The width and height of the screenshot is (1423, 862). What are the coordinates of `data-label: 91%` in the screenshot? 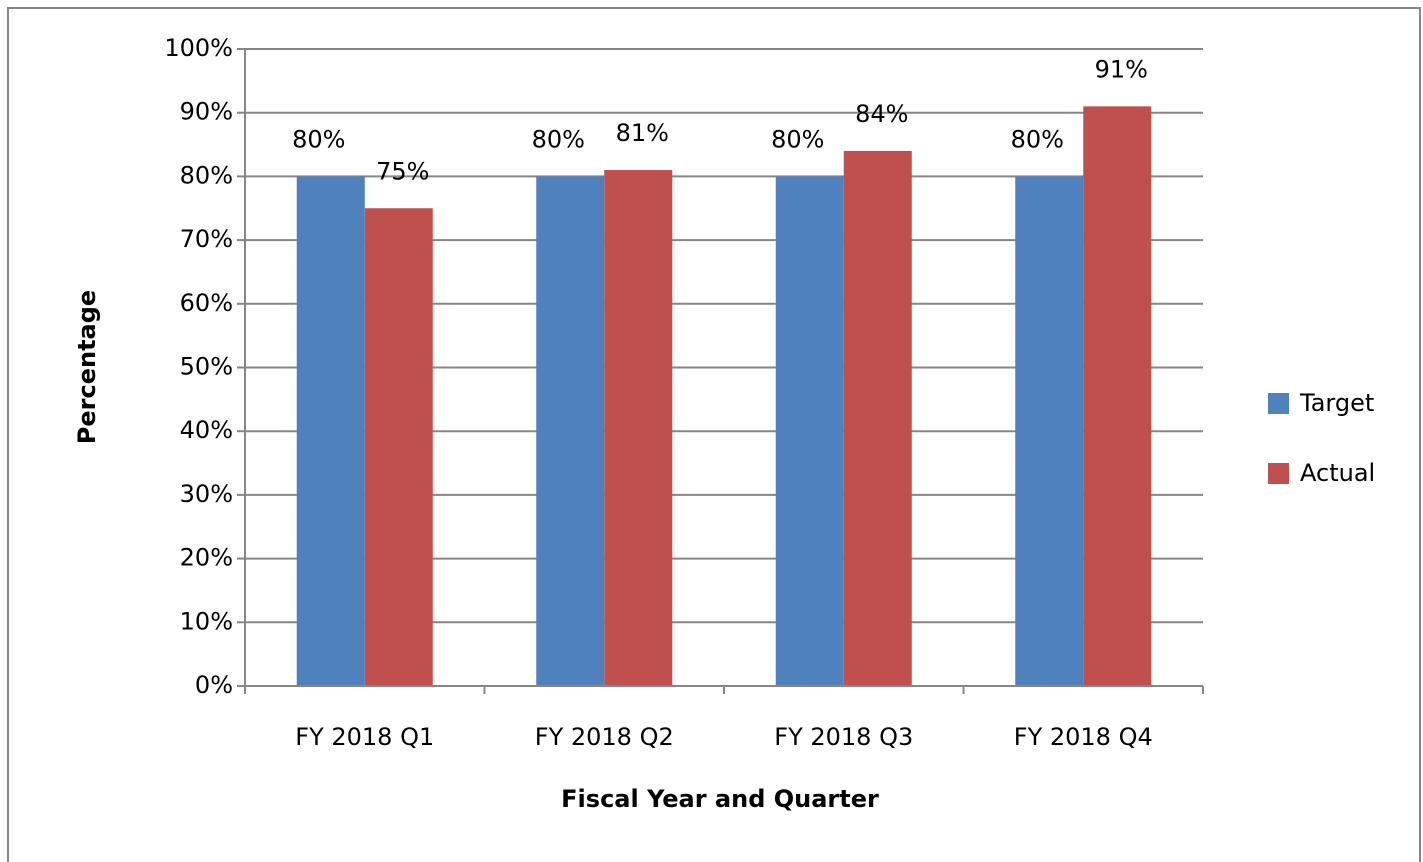 It's located at (1121, 69).